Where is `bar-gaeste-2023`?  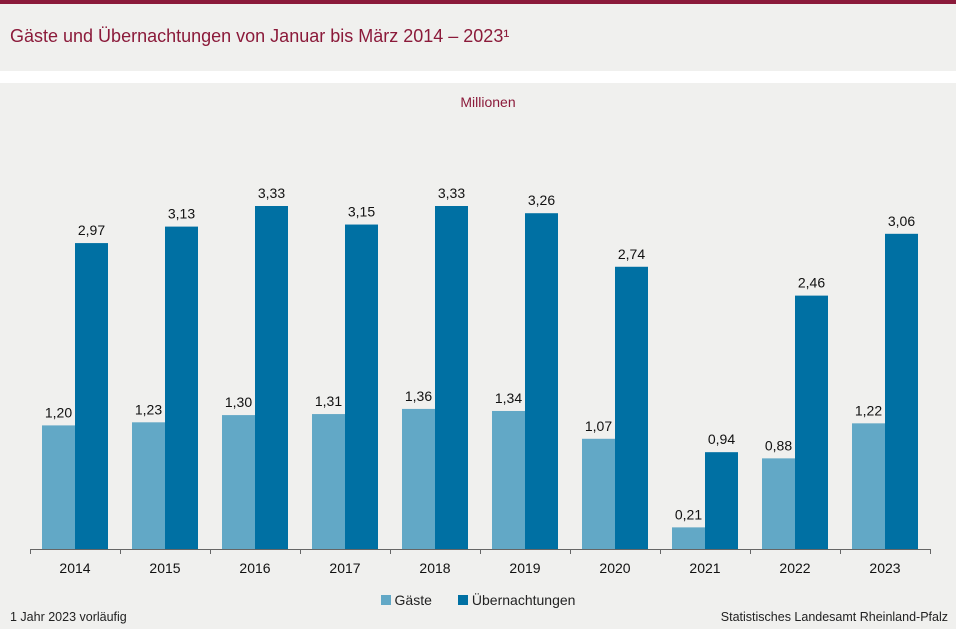
bar-gaeste-2023 is located at coordinates (868, 486).